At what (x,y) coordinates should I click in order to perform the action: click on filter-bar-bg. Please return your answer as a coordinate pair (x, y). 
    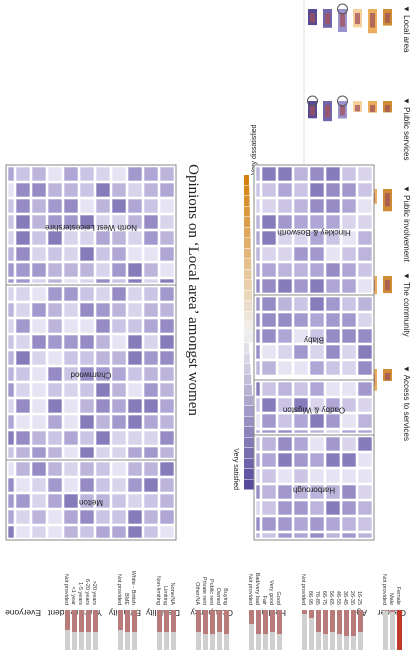
    Looking at the image, I should click on (385, 630).